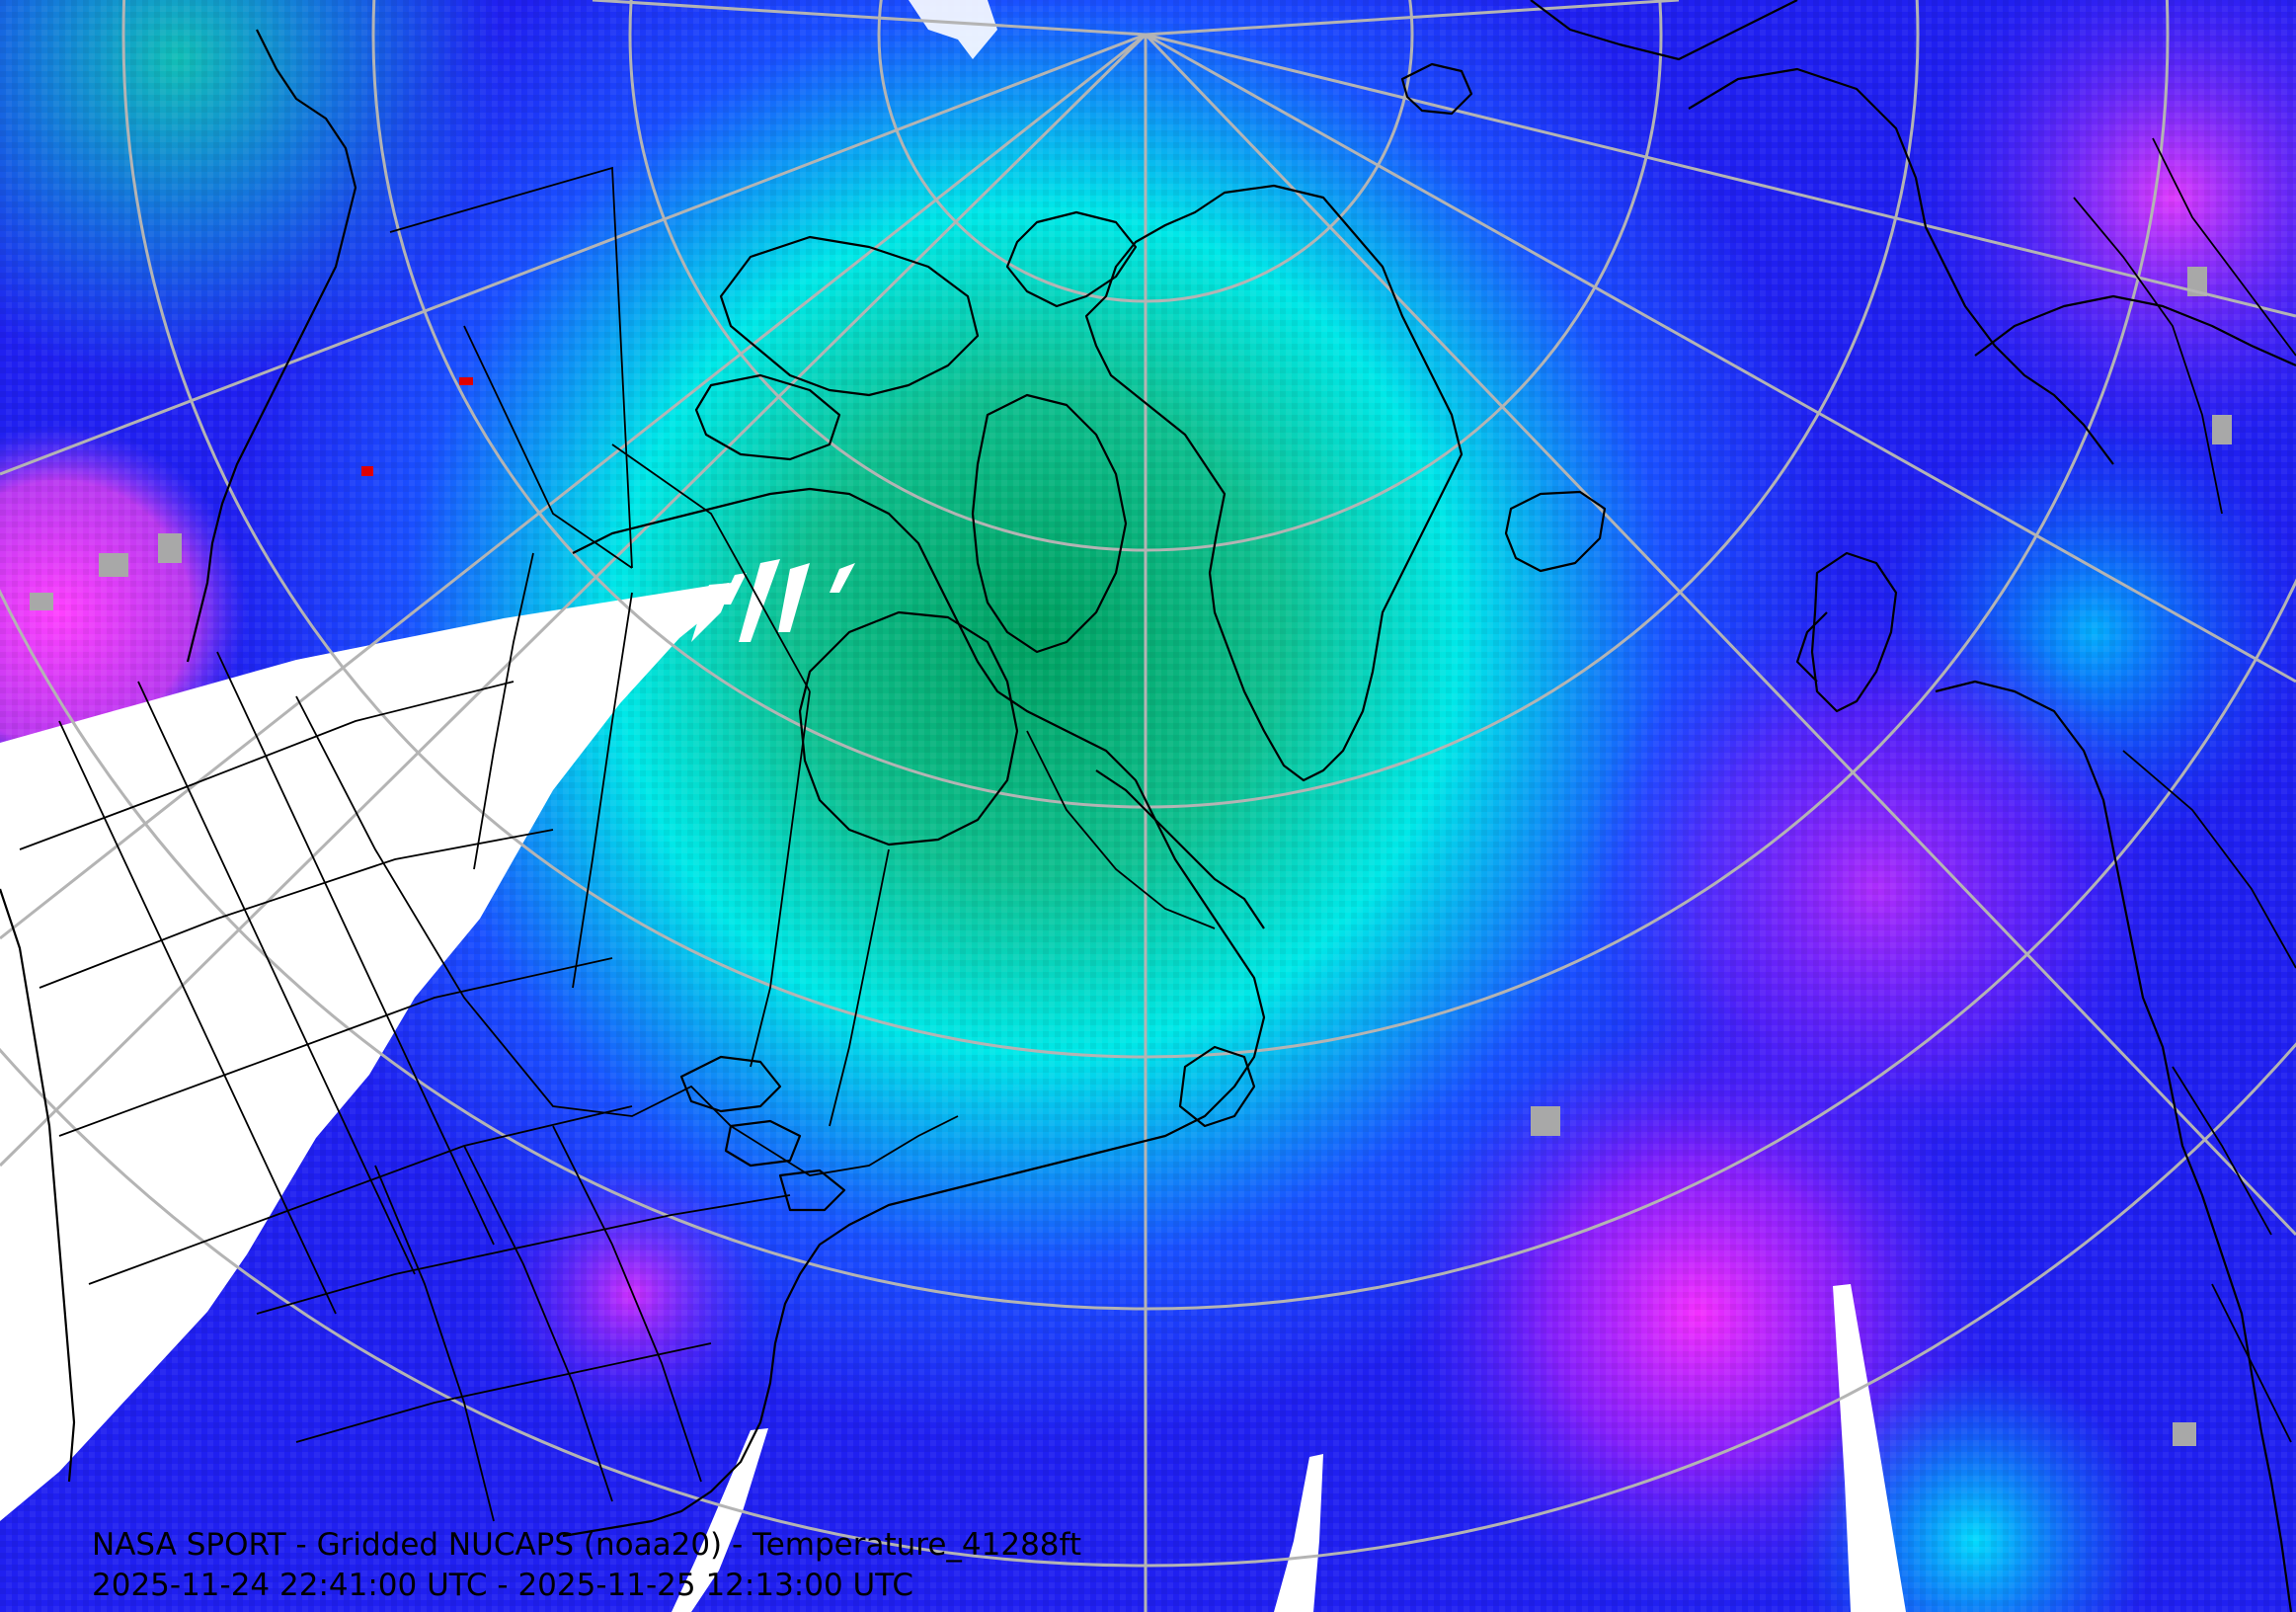 The width and height of the screenshot is (2296, 1612). What do you see at coordinates (1901, 266) in the screenshot?
I see `scandinavia-coastline` at bounding box center [1901, 266].